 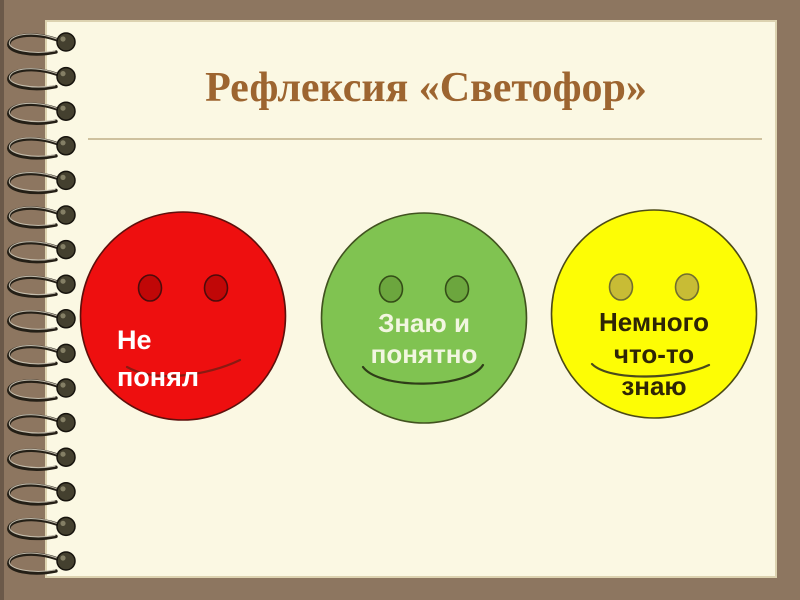 I want to click on smiley-red-face, so click(x=183, y=316).